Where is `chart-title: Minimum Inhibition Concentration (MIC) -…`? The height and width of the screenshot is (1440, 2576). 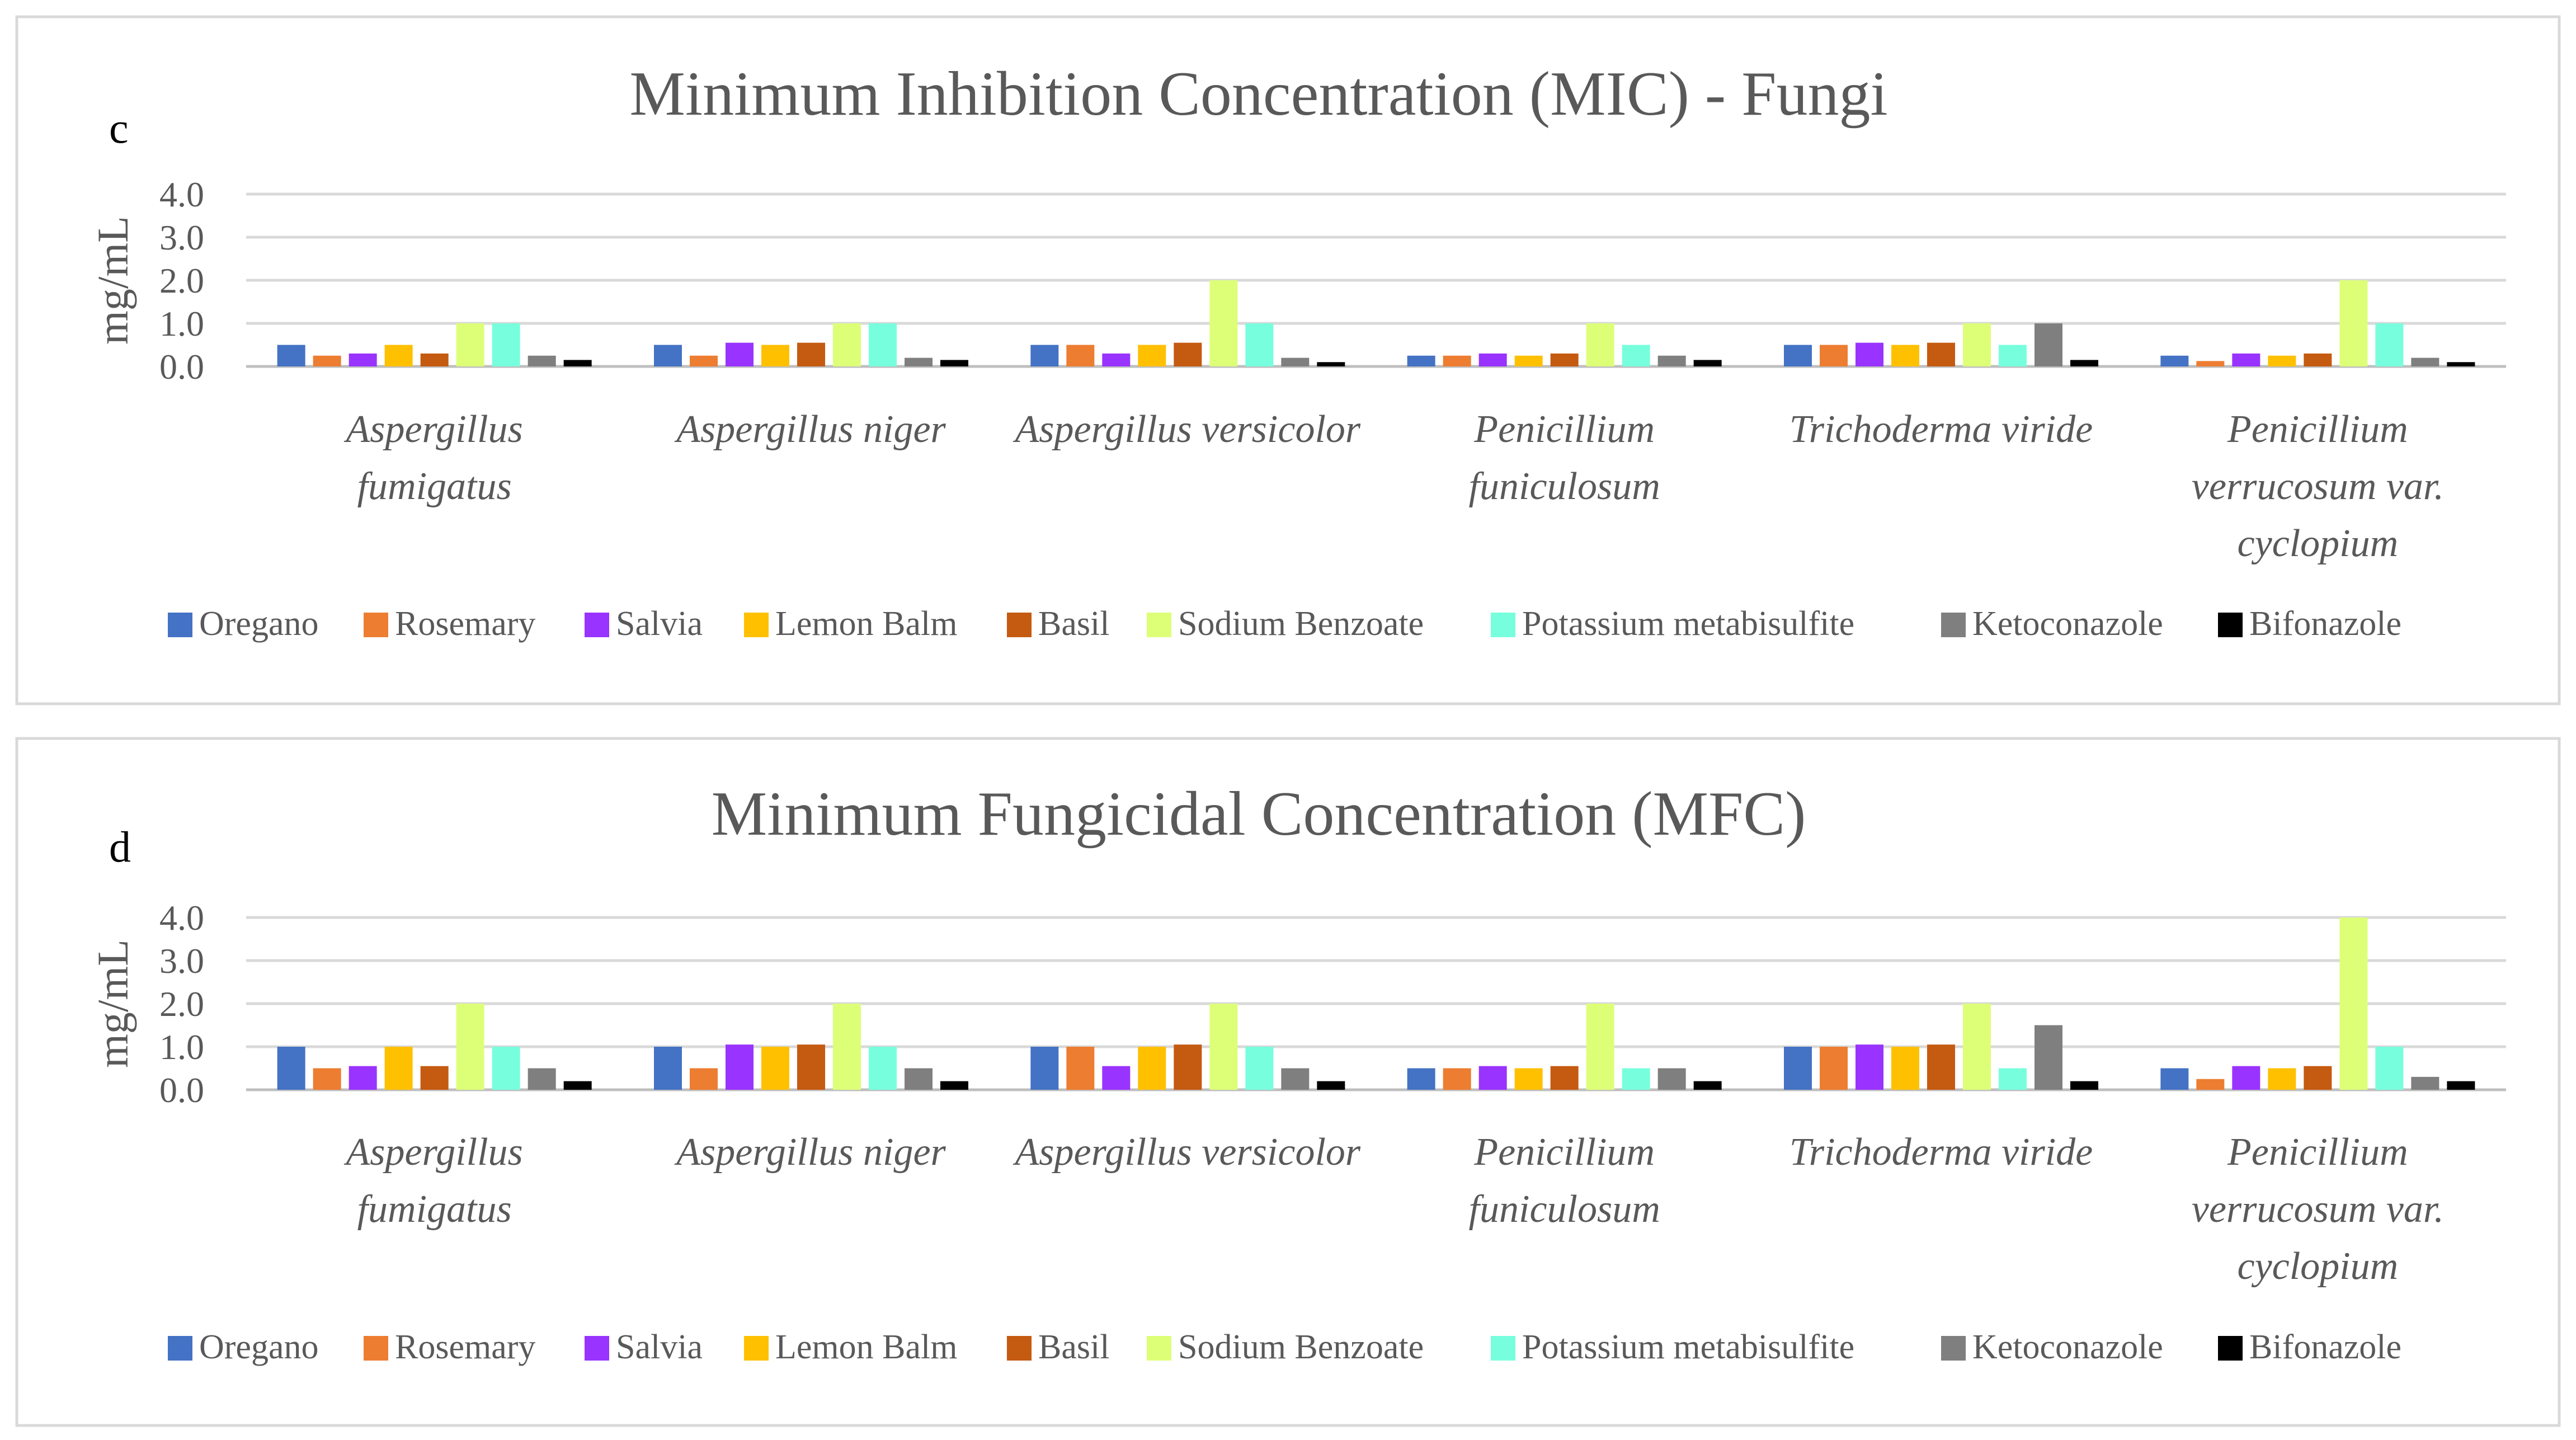
chart-title: Minimum Inhibition Concentration (MIC) -… is located at coordinates (1258, 94).